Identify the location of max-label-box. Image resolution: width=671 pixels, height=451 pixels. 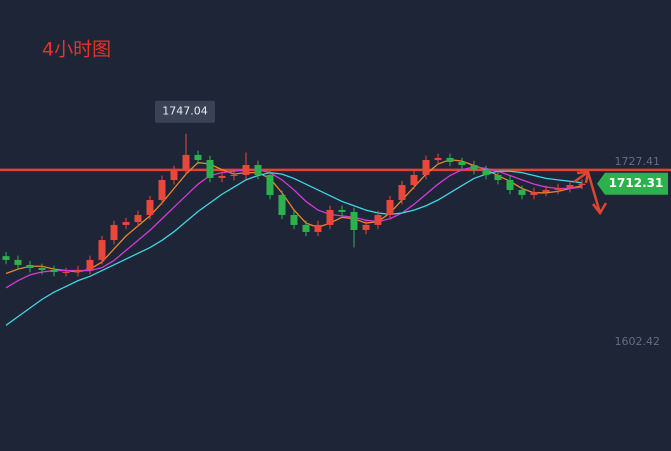
(185, 111).